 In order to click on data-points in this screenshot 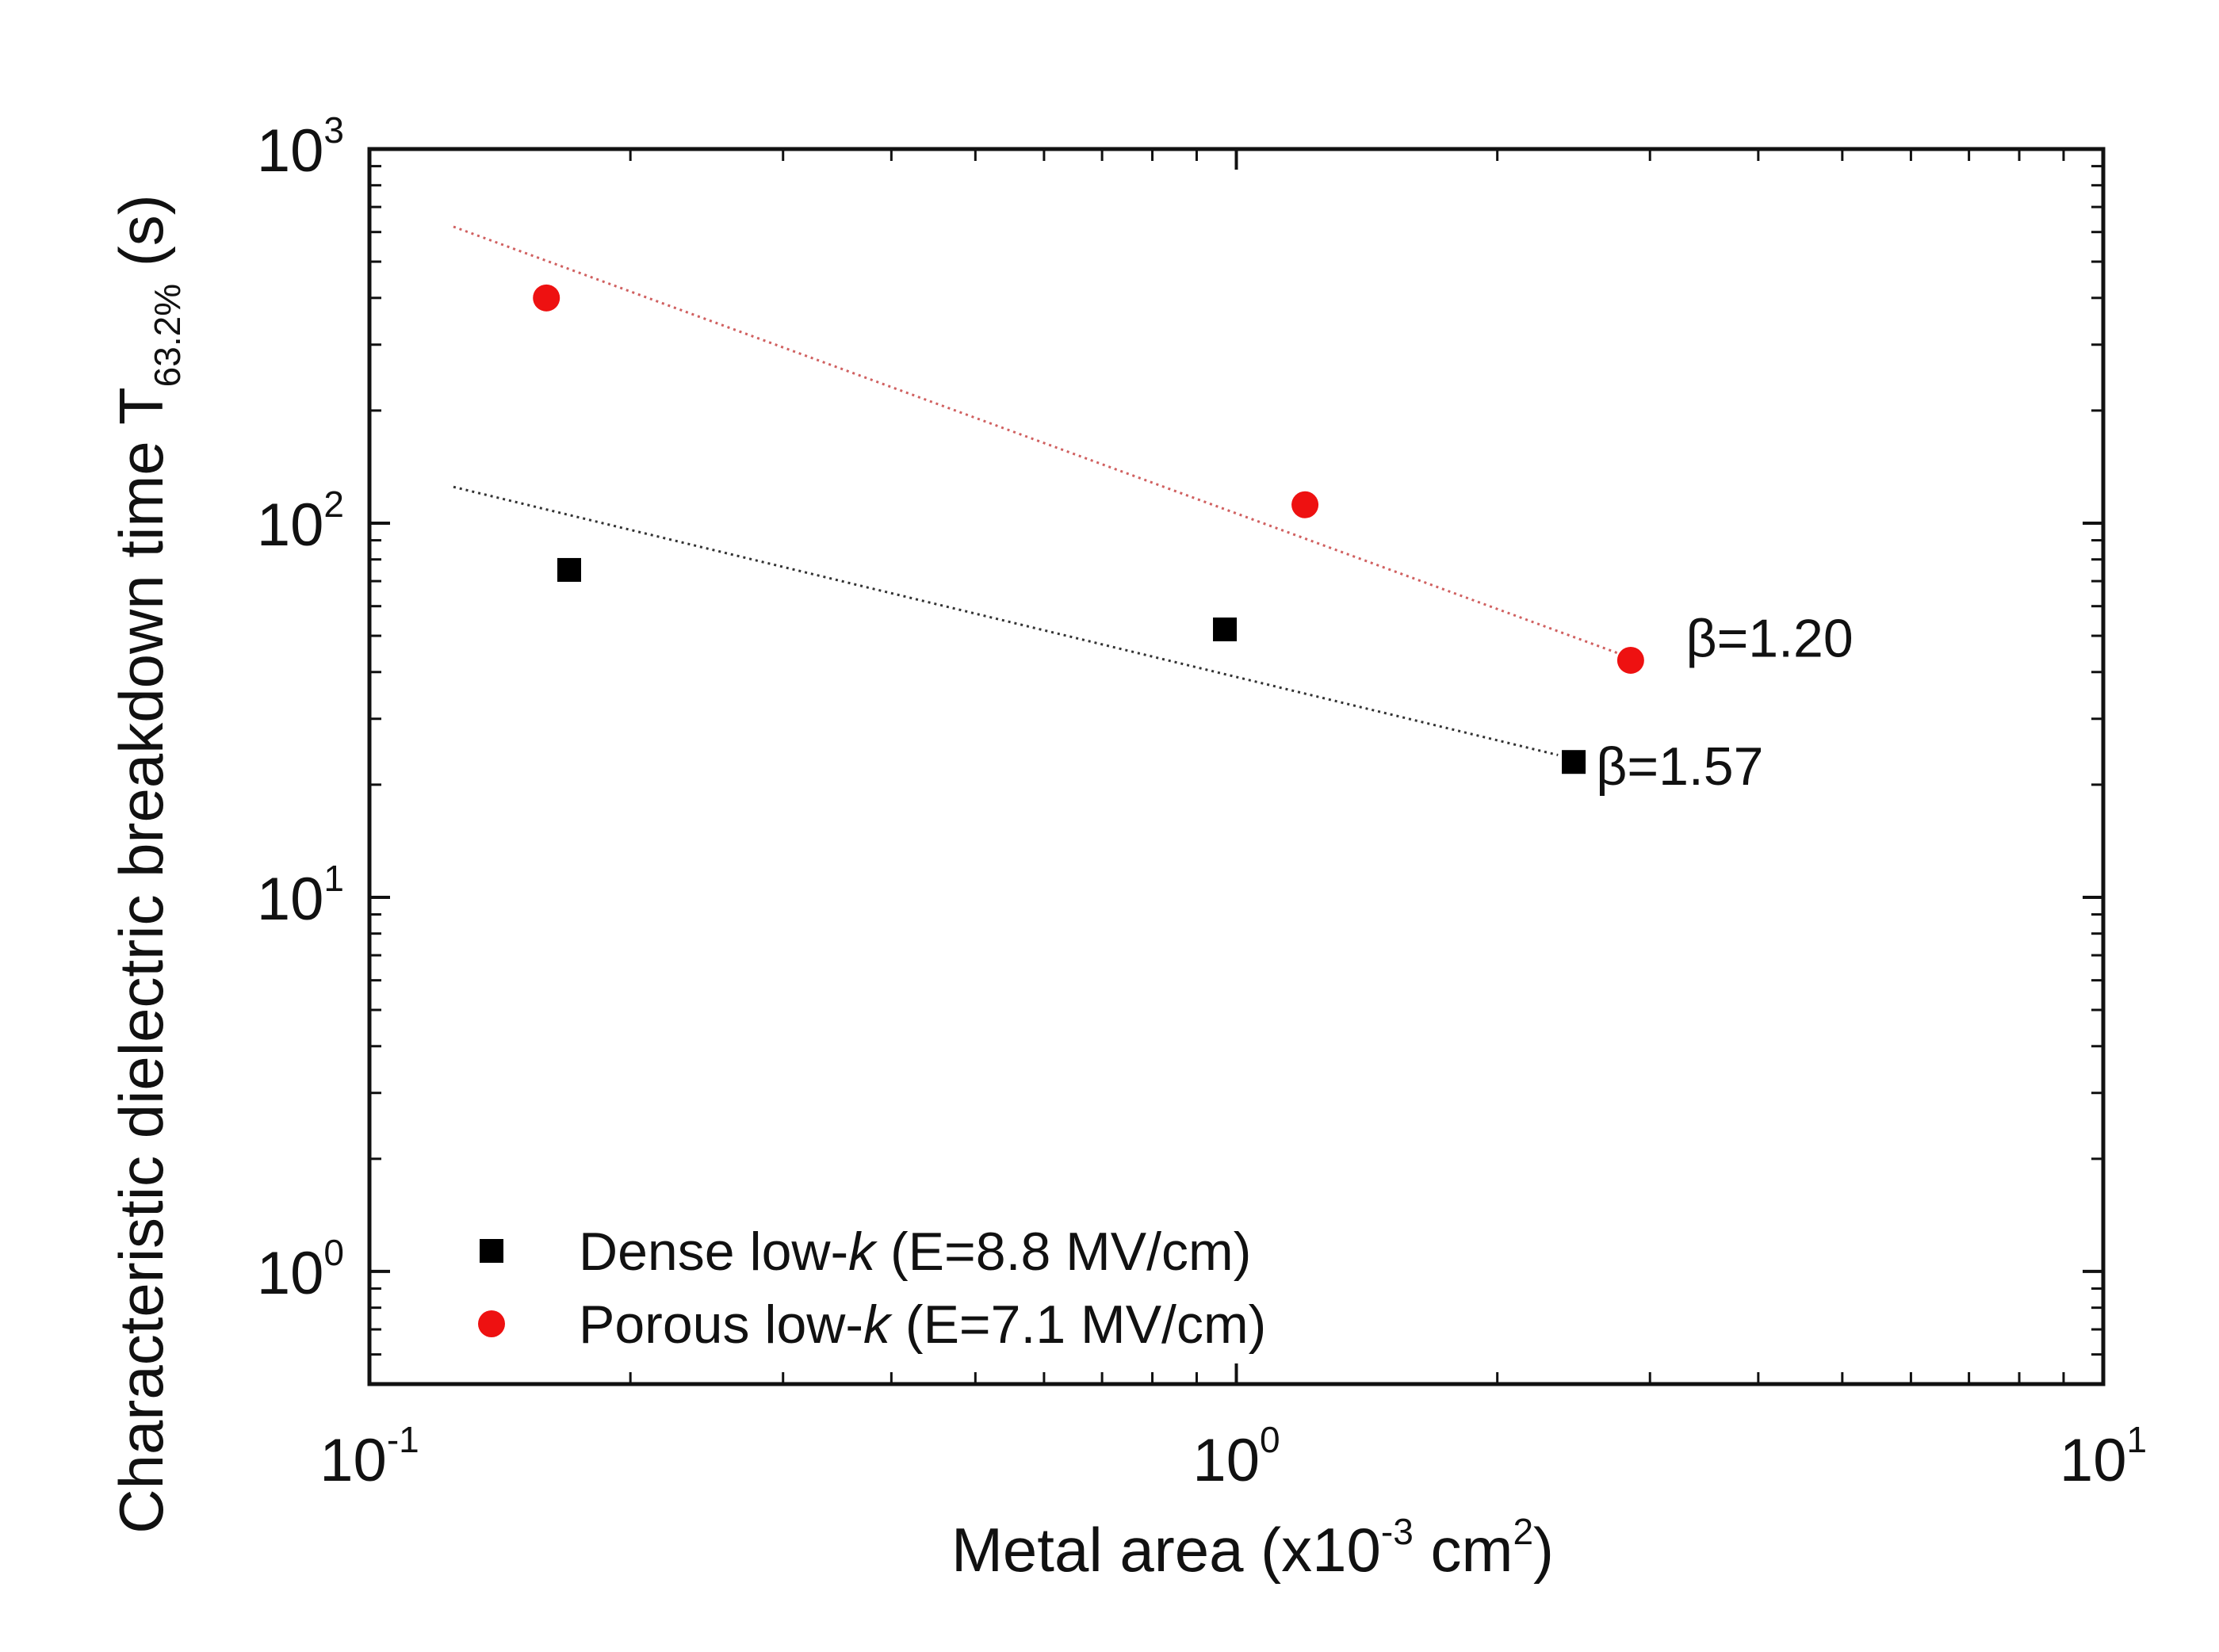, I will do `click(1088, 529)`.